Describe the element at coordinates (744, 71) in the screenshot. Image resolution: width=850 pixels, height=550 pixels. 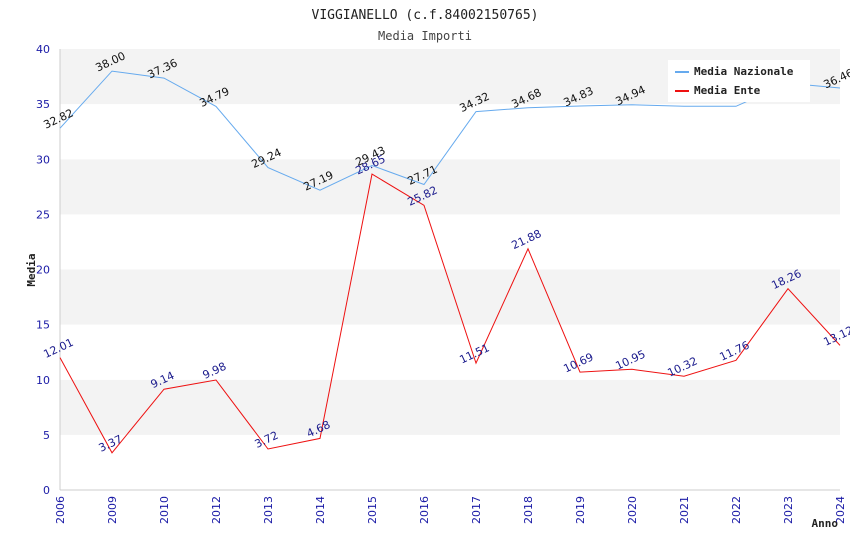
I see `legend-label-media-nazionale: Media Nazionale` at that location.